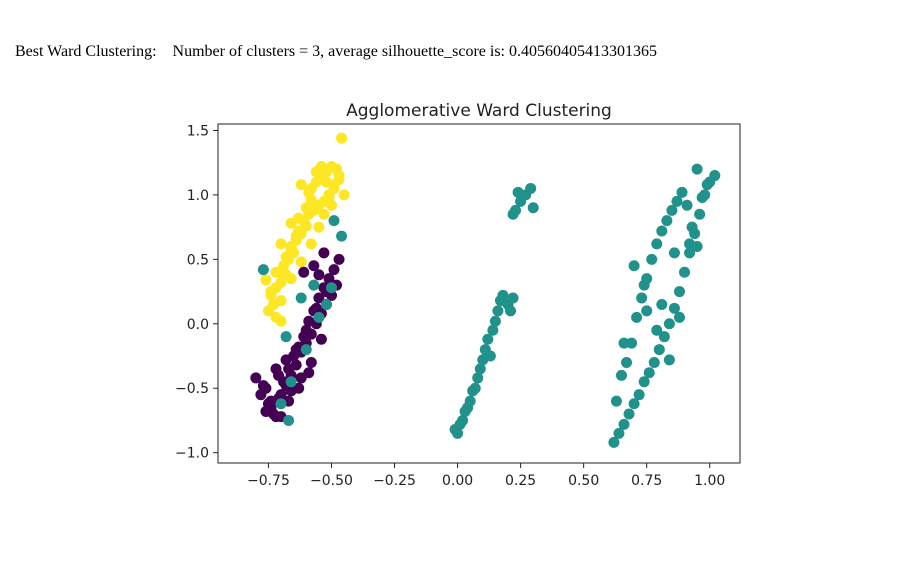 The image size is (902, 587). Describe the element at coordinates (394, 481) in the screenshot. I see `x-tick-label: −0.25` at that location.